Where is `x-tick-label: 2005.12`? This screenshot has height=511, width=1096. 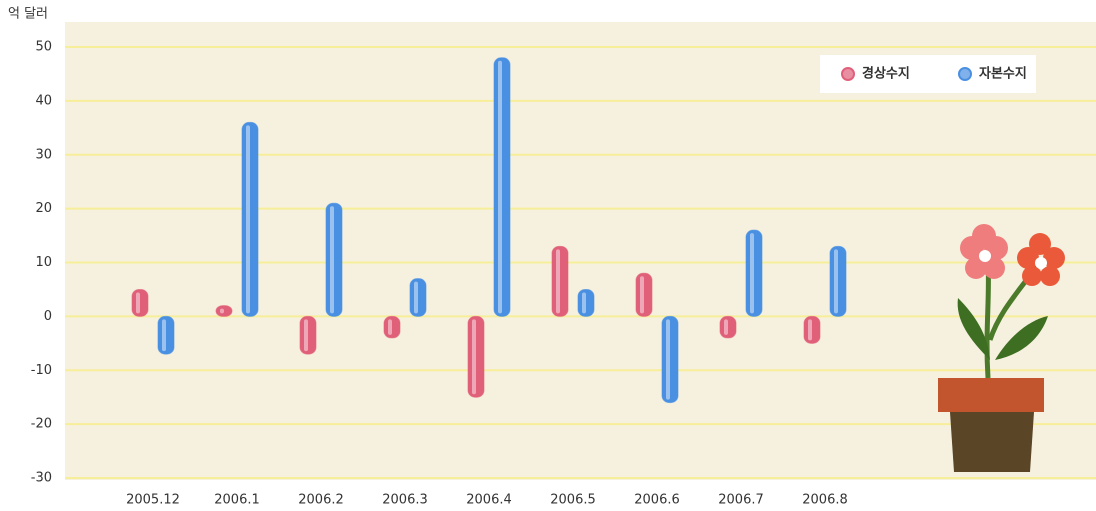
x-tick-label: 2005.12 is located at coordinates (153, 500).